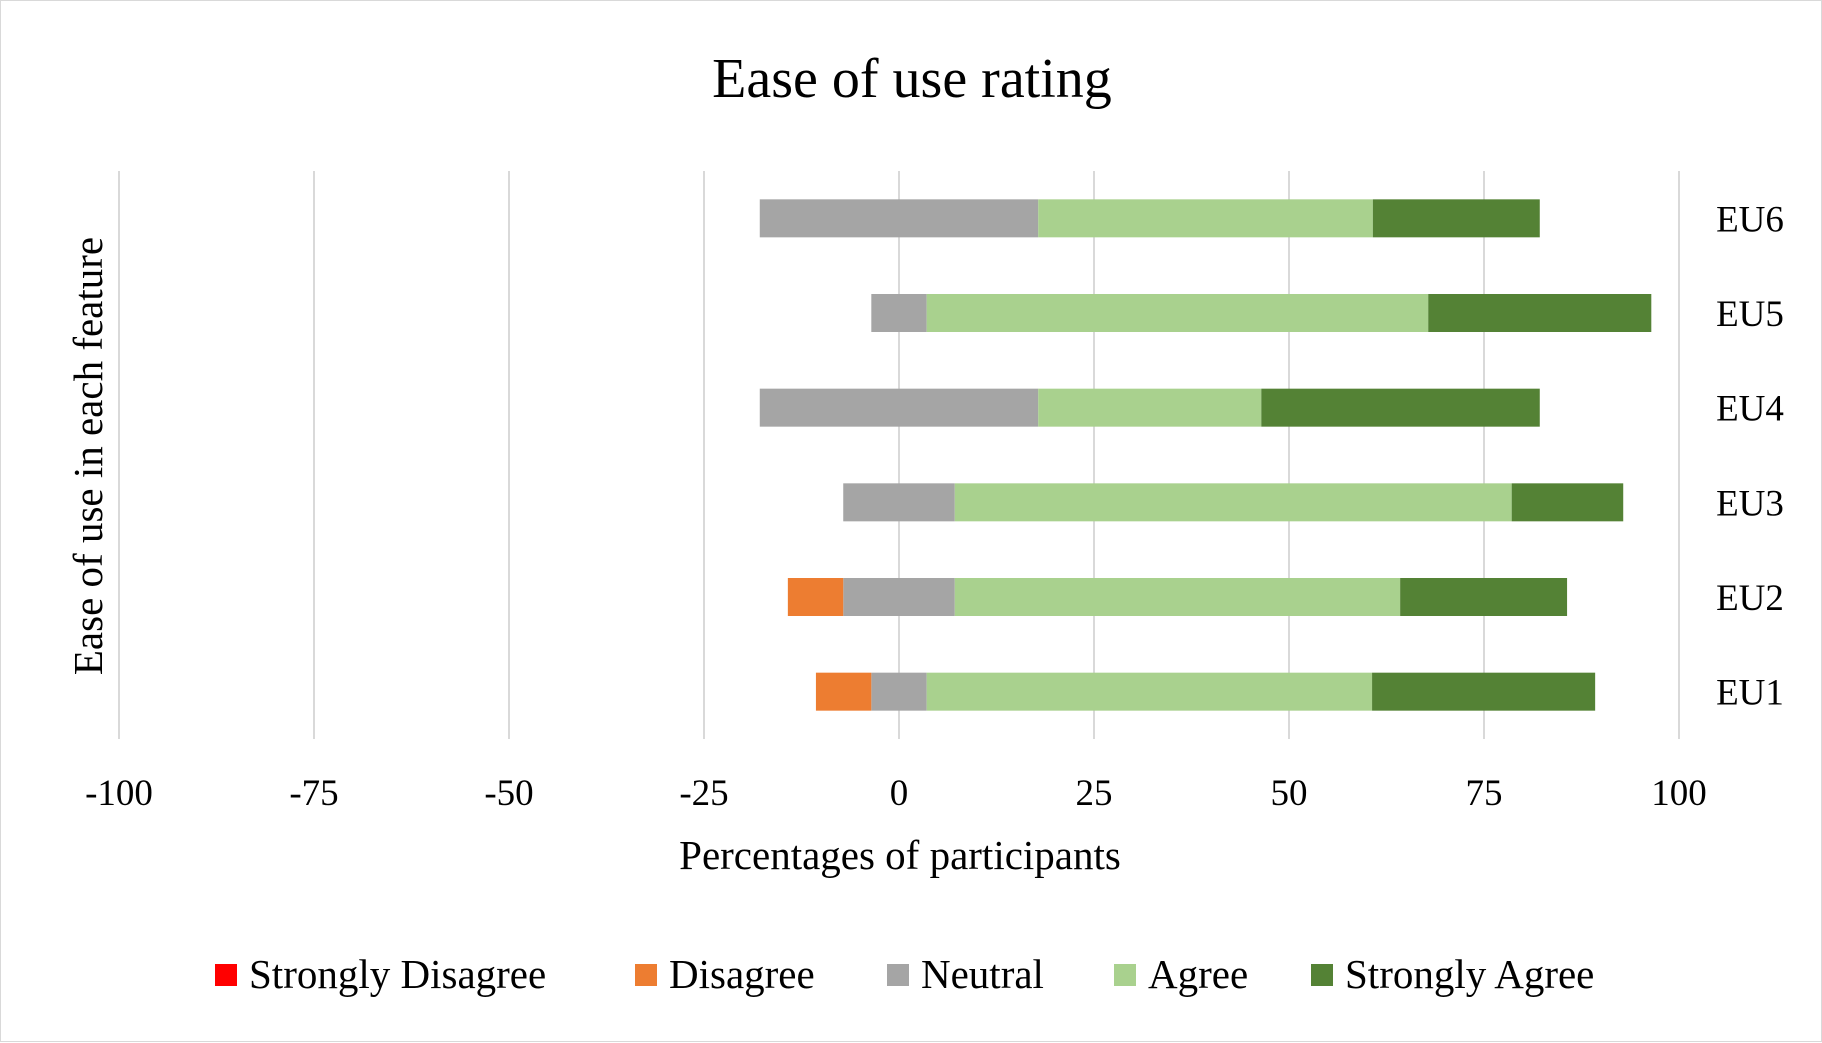  I want to click on bar-neutral-eu1, so click(899, 691).